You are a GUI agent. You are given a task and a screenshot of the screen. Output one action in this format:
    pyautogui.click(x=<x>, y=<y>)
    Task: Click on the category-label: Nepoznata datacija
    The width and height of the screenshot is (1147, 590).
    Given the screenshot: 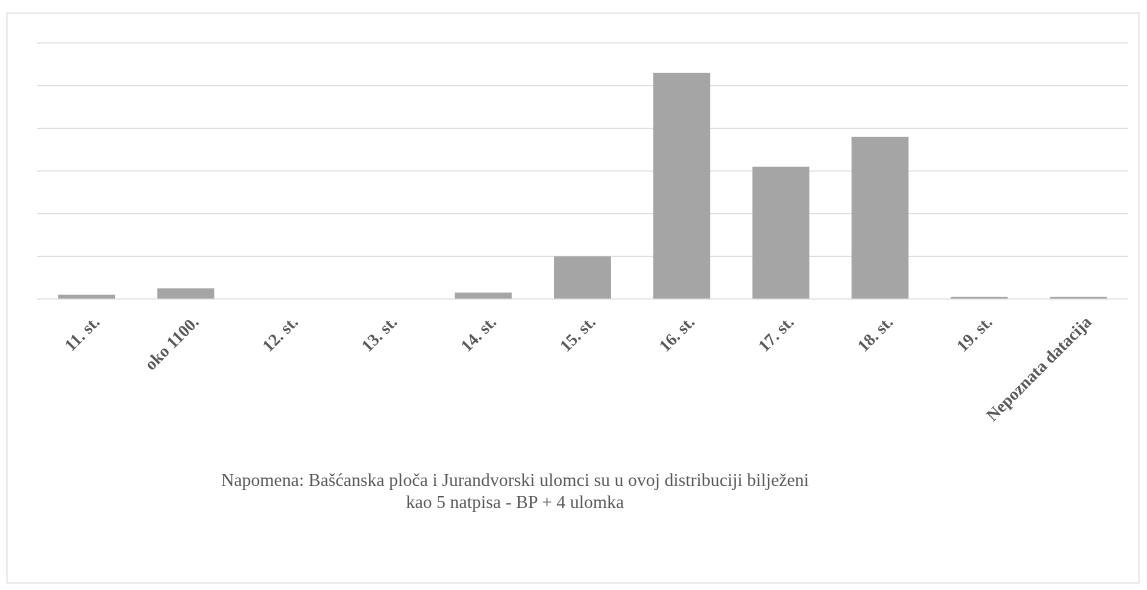 What is the action you would take?
    pyautogui.click(x=1039, y=368)
    